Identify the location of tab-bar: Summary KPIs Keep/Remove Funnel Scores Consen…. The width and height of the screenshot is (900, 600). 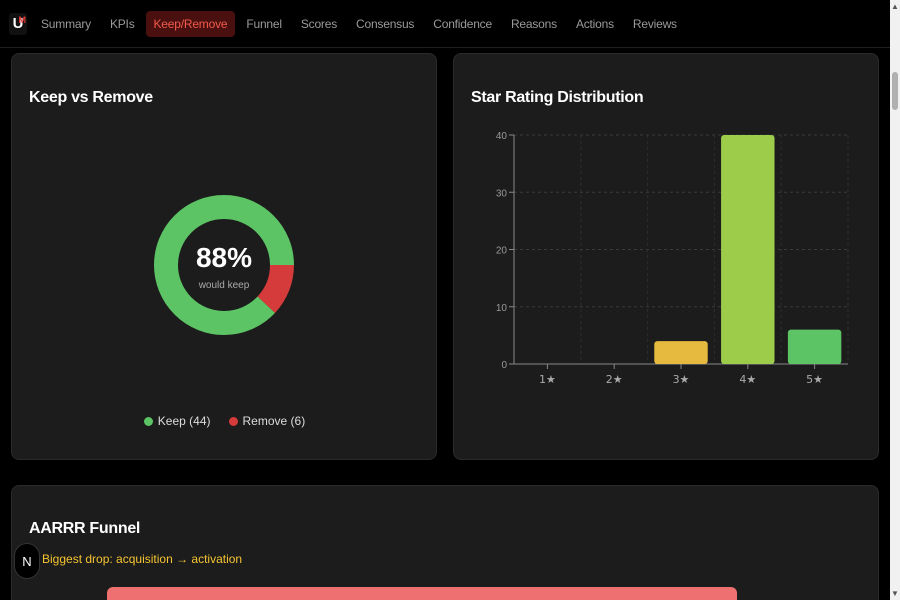
(360, 23).